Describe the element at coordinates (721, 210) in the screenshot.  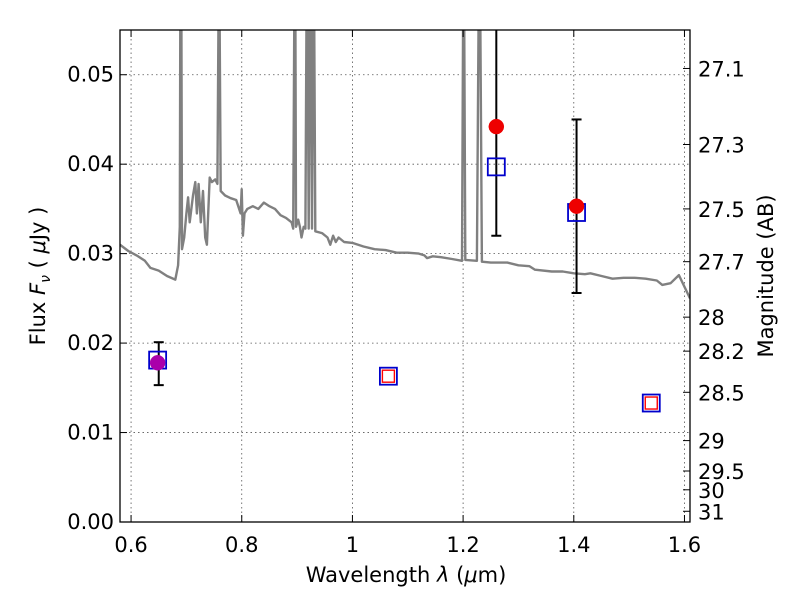
I see `magnitude-tick-label: 27.5` at that location.